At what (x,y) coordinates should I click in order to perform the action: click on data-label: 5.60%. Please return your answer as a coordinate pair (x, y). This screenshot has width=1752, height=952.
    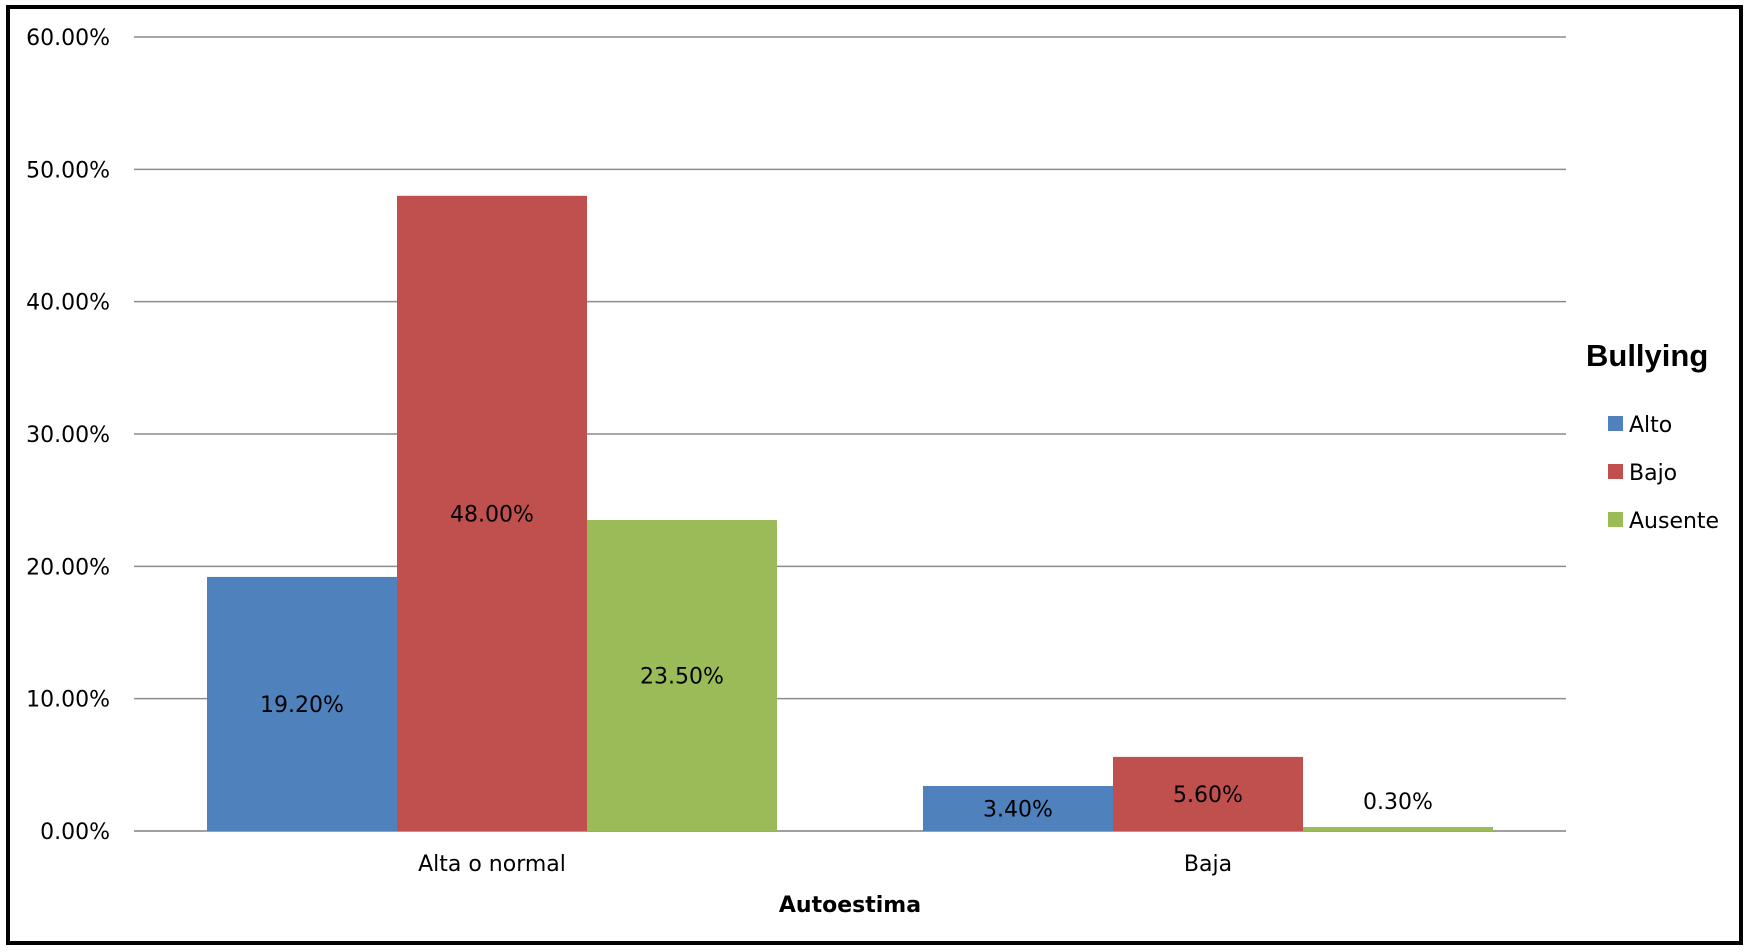
    Looking at the image, I should click on (1208, 795).